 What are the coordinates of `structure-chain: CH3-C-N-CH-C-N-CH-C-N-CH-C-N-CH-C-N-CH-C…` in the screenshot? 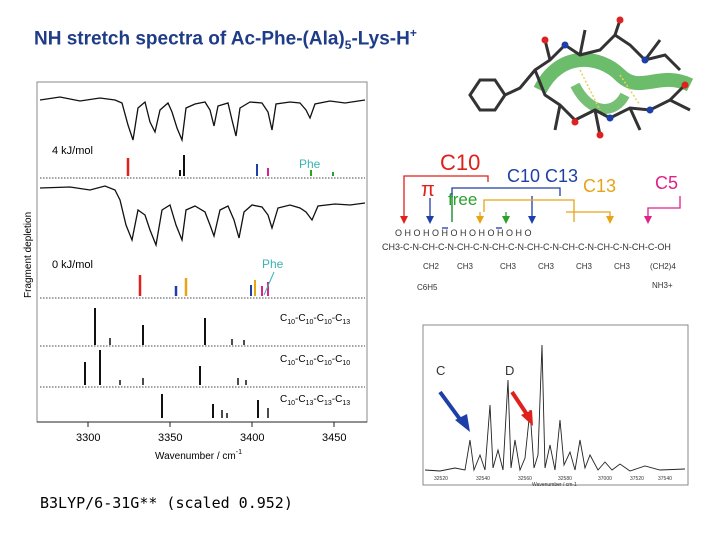 It's located at (526, 247).